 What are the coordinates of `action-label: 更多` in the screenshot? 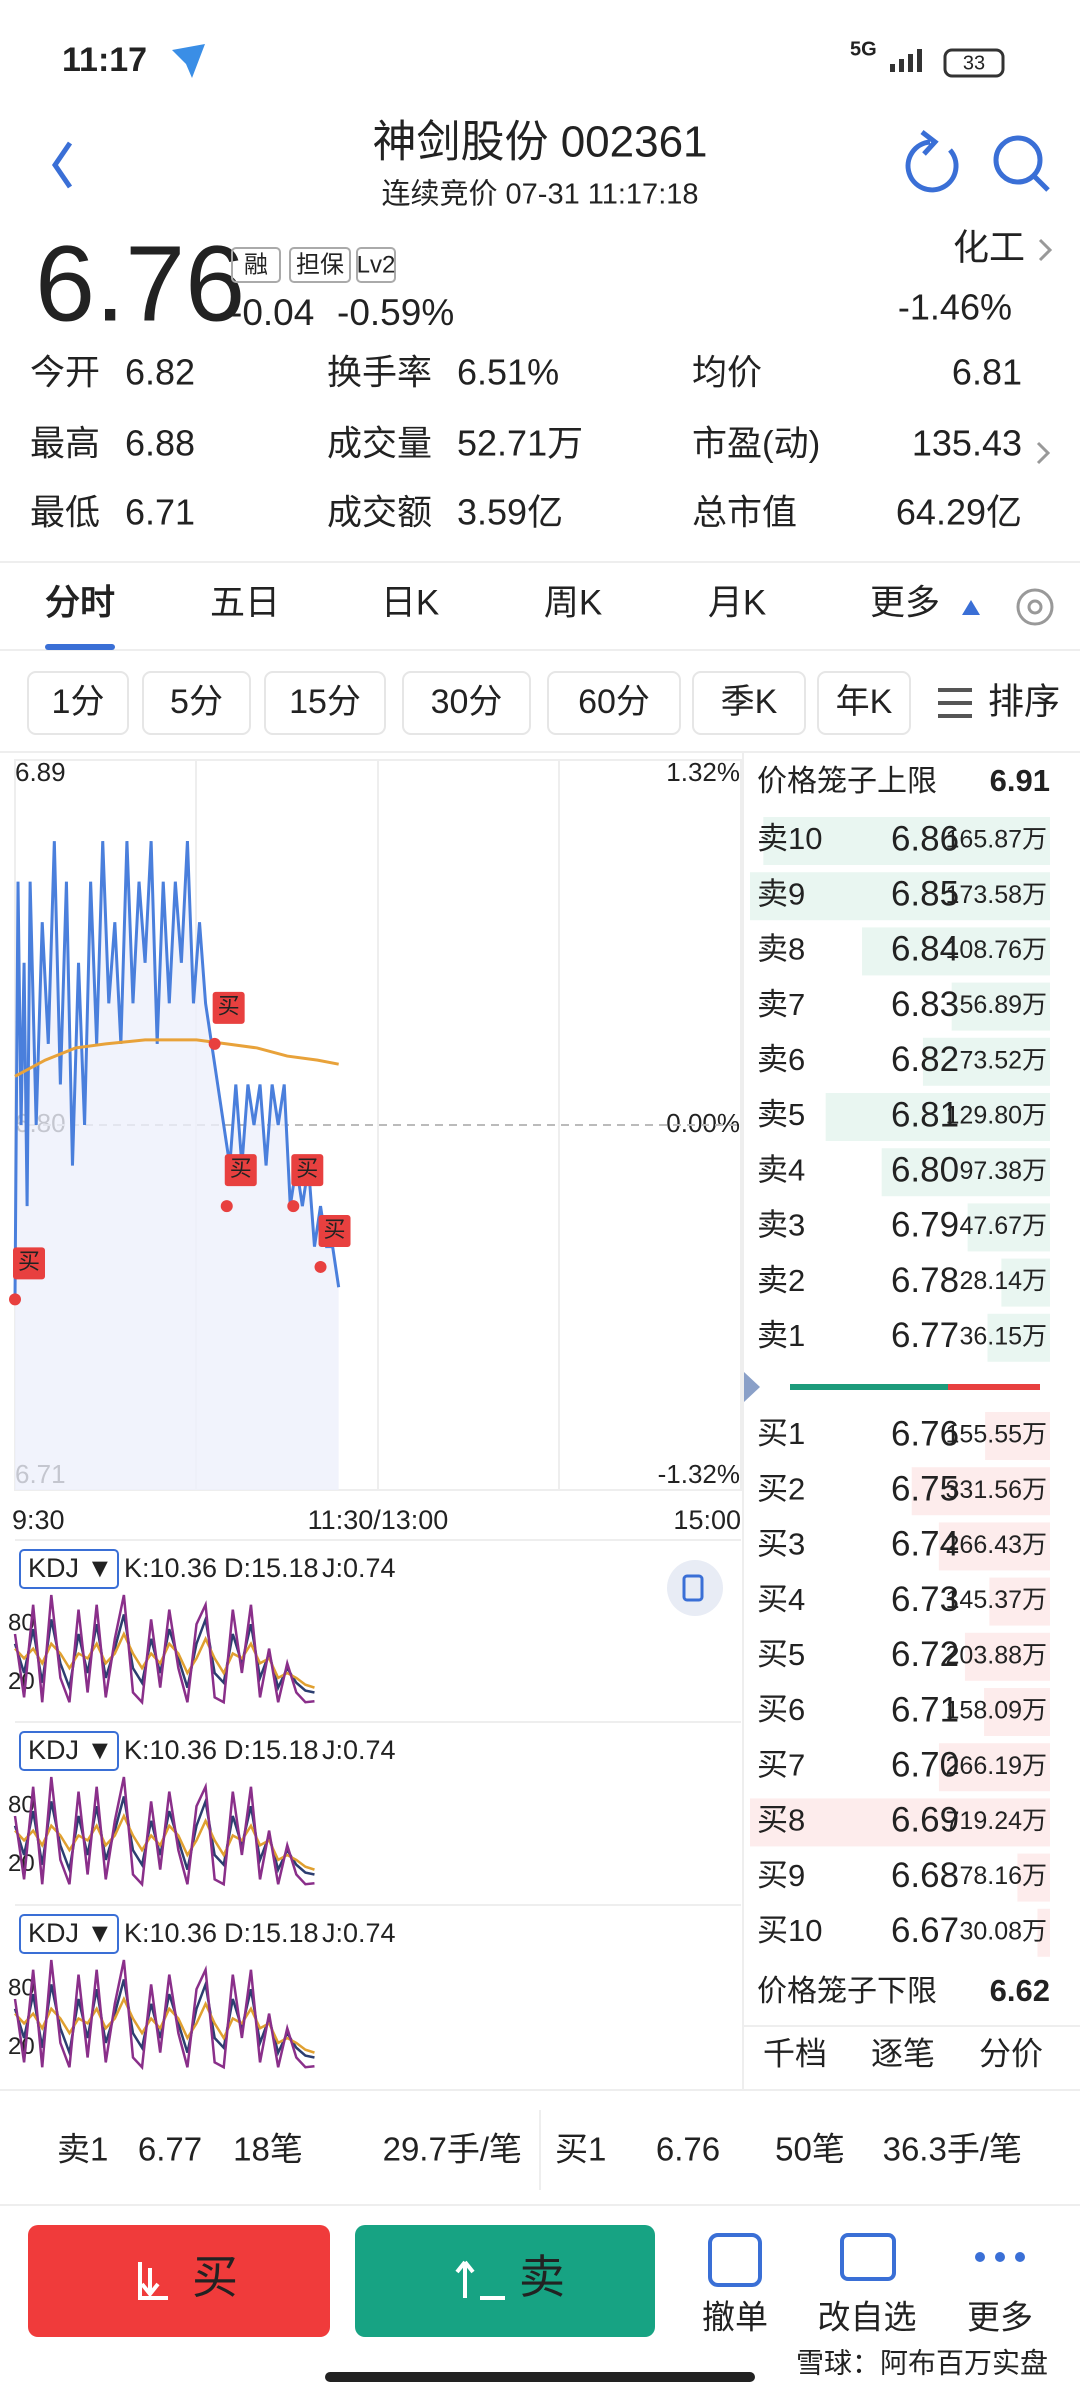 It's located at (1000, 2317).